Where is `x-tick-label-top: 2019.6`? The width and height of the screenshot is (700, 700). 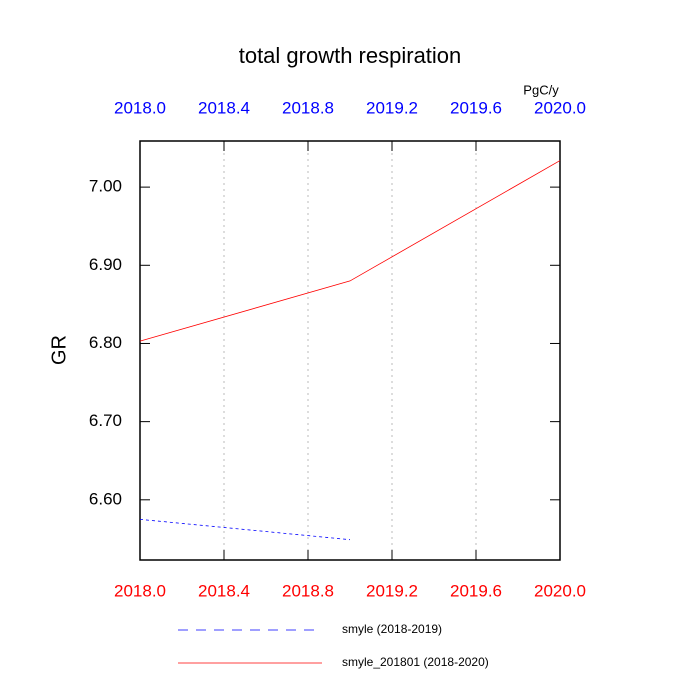
x-tick-label-top: 2019.6 is located at coordinates (476, 107).